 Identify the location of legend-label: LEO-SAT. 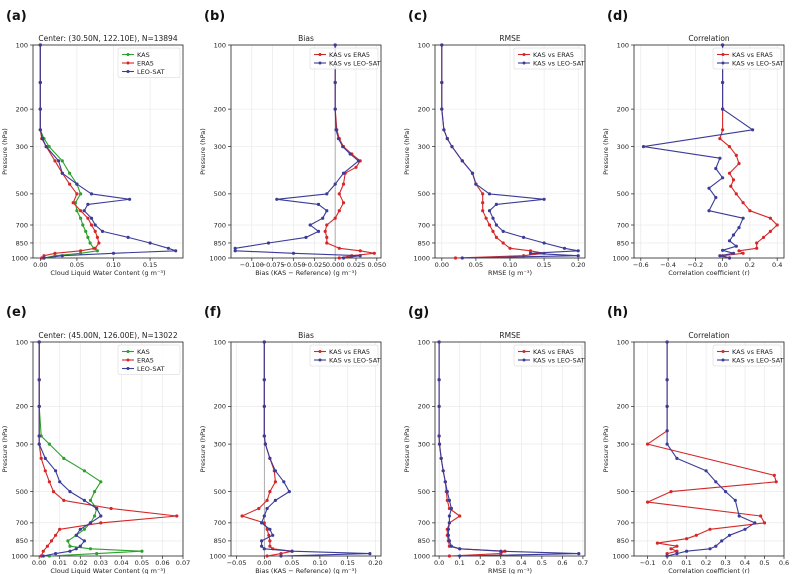
(151, 72).